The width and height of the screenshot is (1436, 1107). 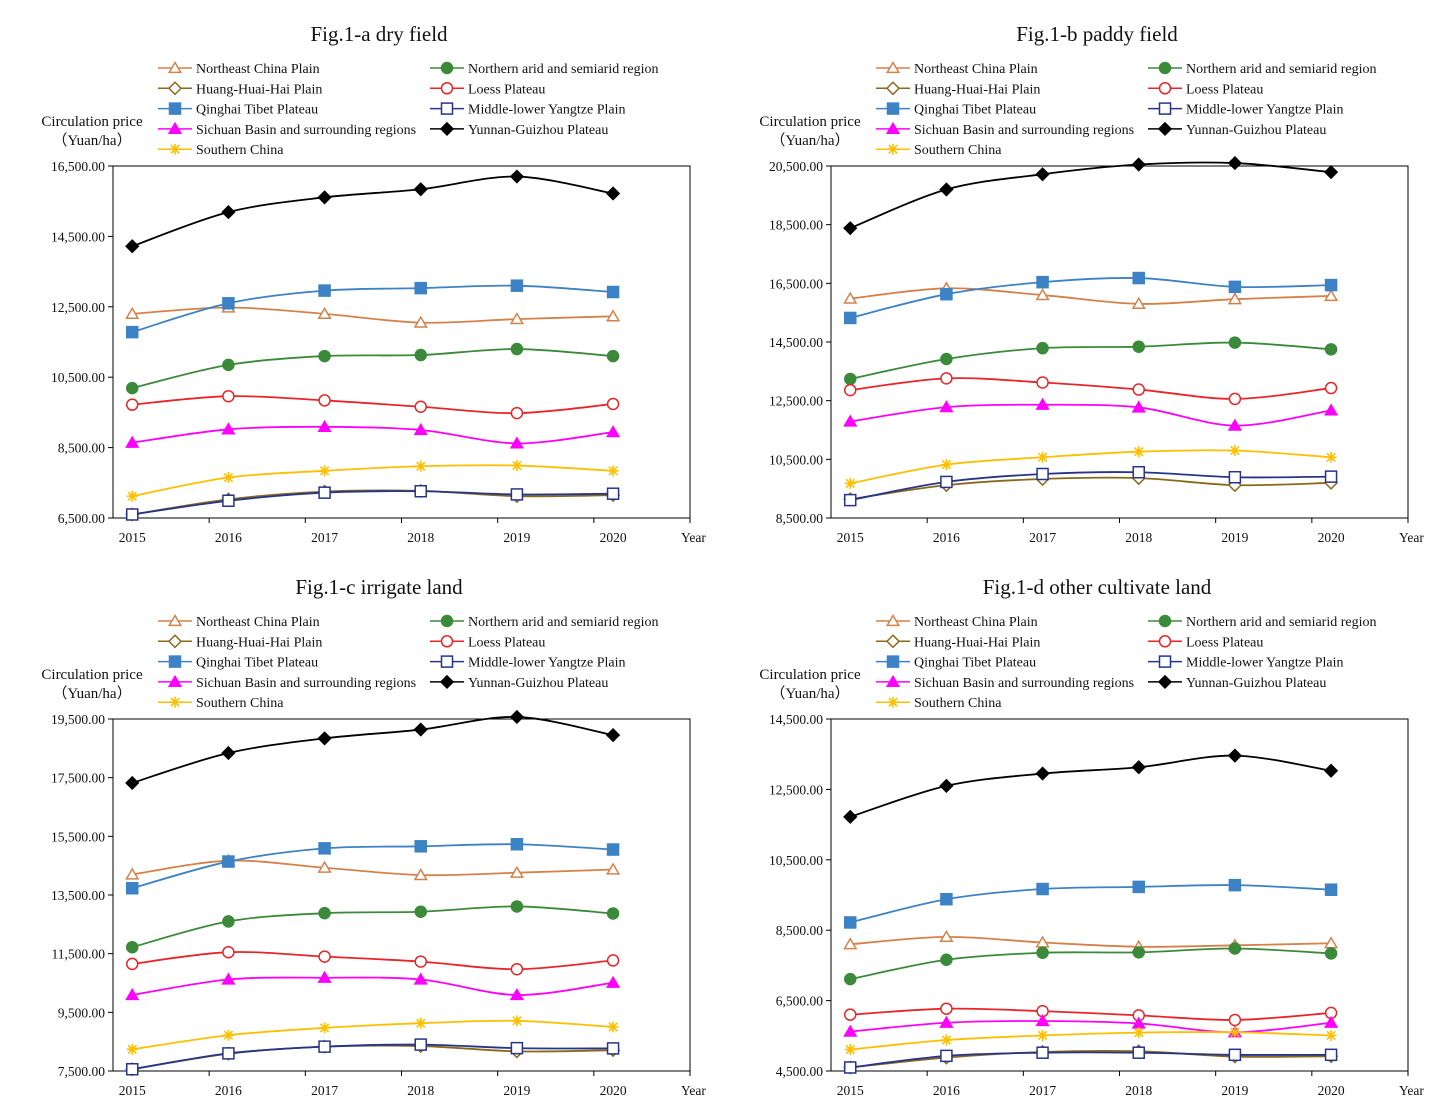 I want to click on chart-title: Fig.1-d other cultivate land, so click(x=1097, y=587).